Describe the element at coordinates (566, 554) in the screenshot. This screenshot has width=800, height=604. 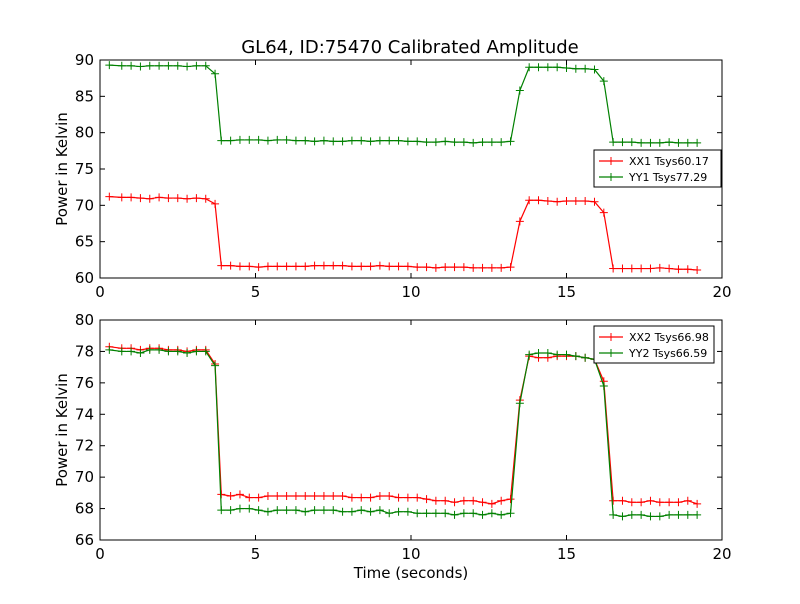
I see `x-tick-label: 15` at that location.